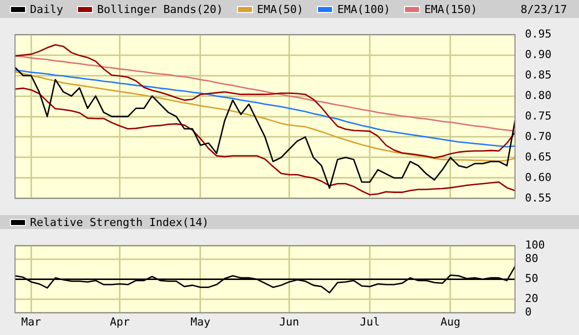  I want to click on y-tick-label: 0.70, so click(538, 136).